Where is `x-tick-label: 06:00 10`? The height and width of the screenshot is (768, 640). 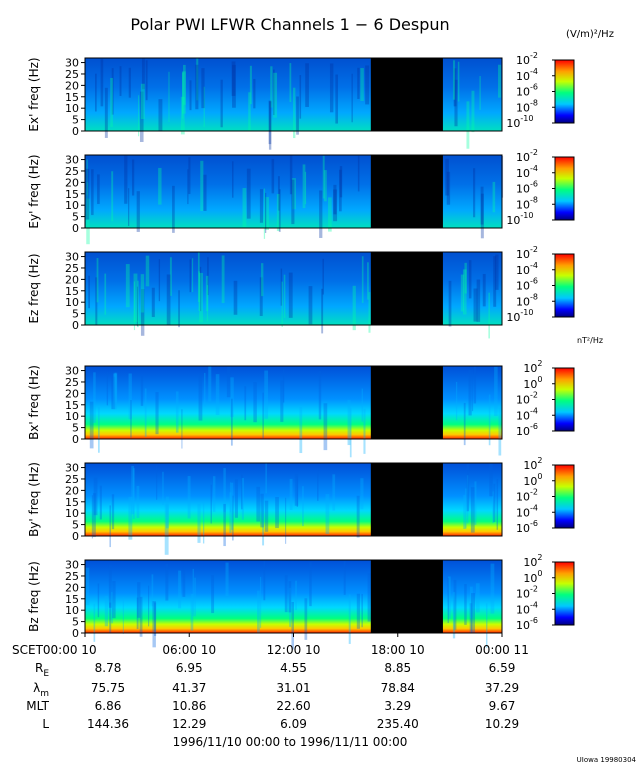
x-tick-label: 06:00 10 is located at coordinates (189, 650).